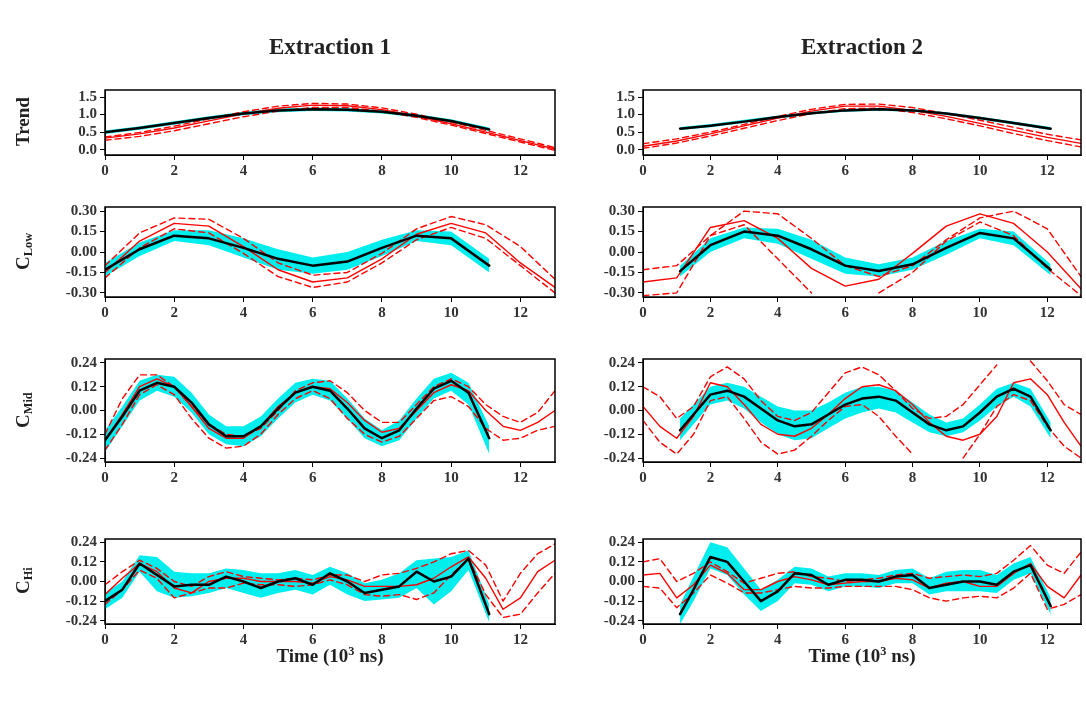 This screenshot has width=1086, height=711. What do you see at coordinates (23, 122) in the screenshot?
I see `y-axis-title: Trend` at bounding box center [23, 122].